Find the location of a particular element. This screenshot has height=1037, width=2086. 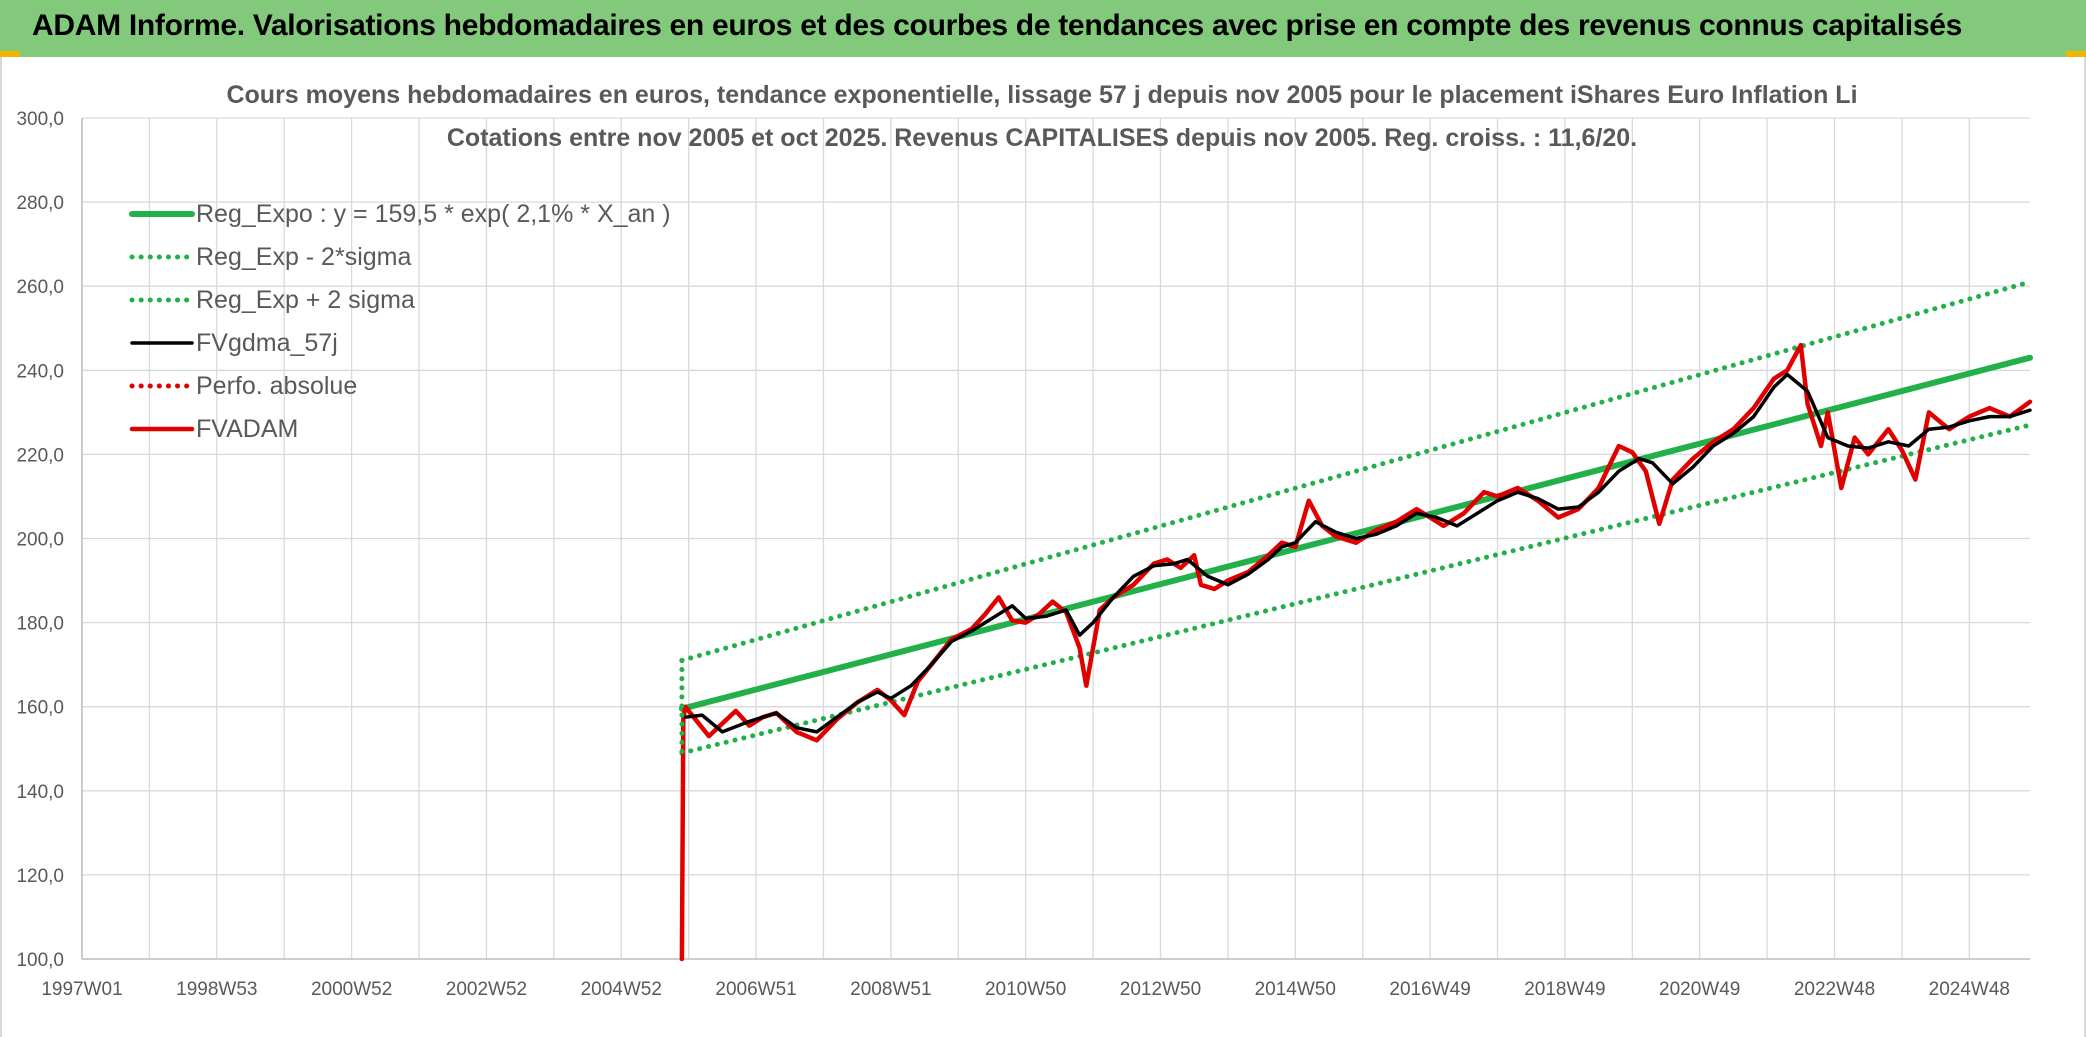

x-tick-label: 2008W51 is located at coordinates (890, 989).